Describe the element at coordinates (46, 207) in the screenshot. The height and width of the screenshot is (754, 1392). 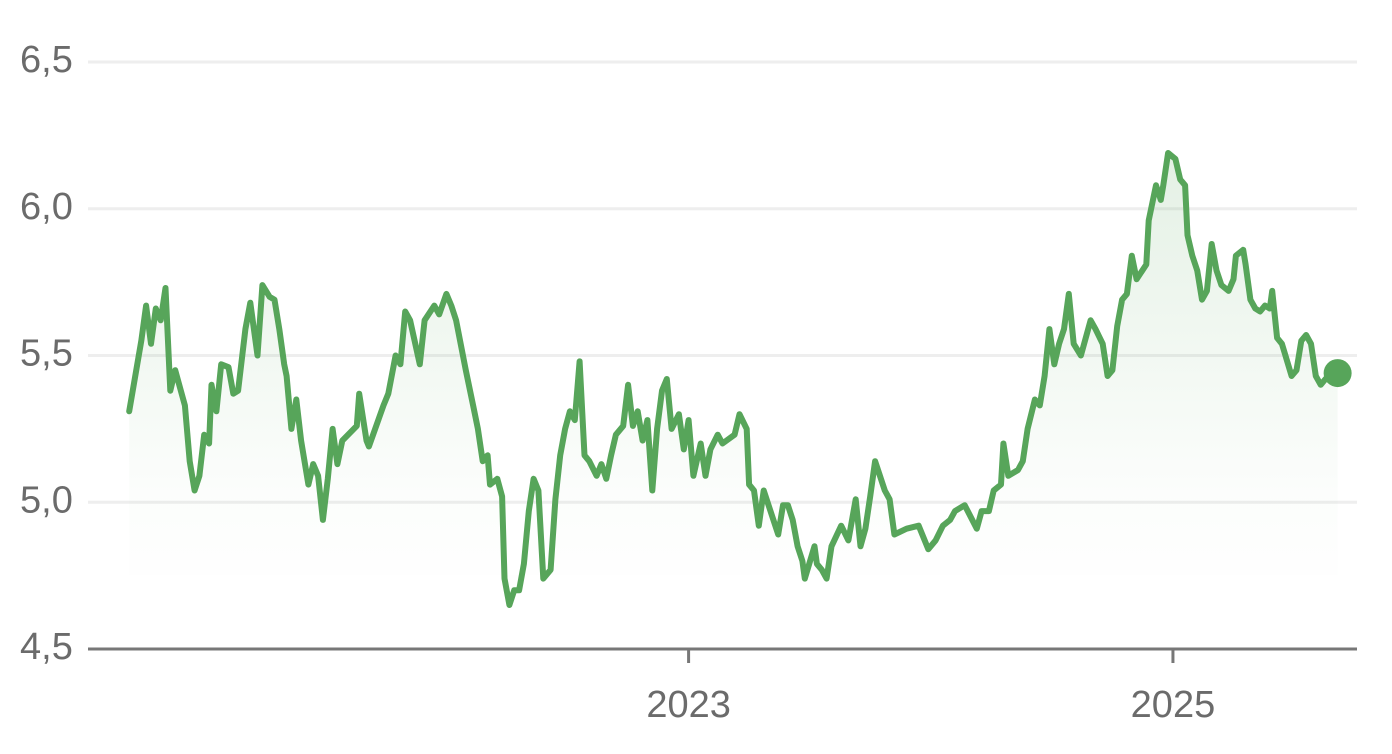
I see `y-tick-label: 6,0` at that location.